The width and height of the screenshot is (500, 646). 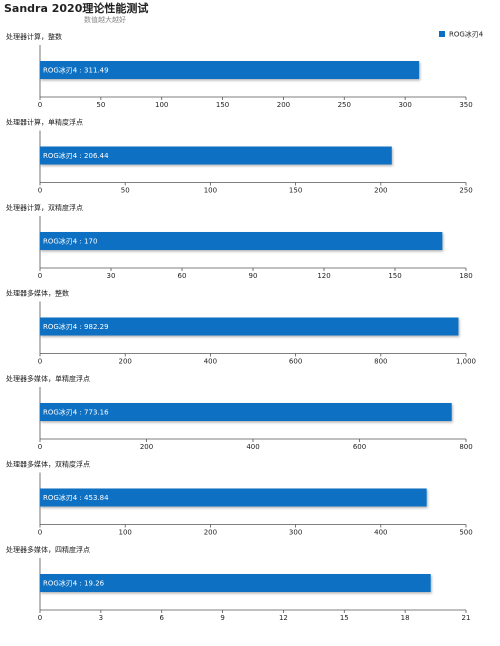 I want to click on panel-title: 处理器多媒体，双精度浮点, so click(x=48, y=464).